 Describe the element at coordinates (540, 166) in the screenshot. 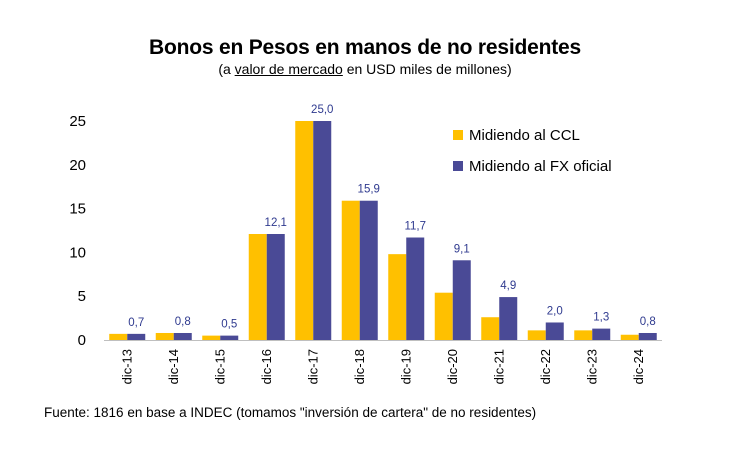

I see `legend-label: Midiendo al FX oficial` at that location.